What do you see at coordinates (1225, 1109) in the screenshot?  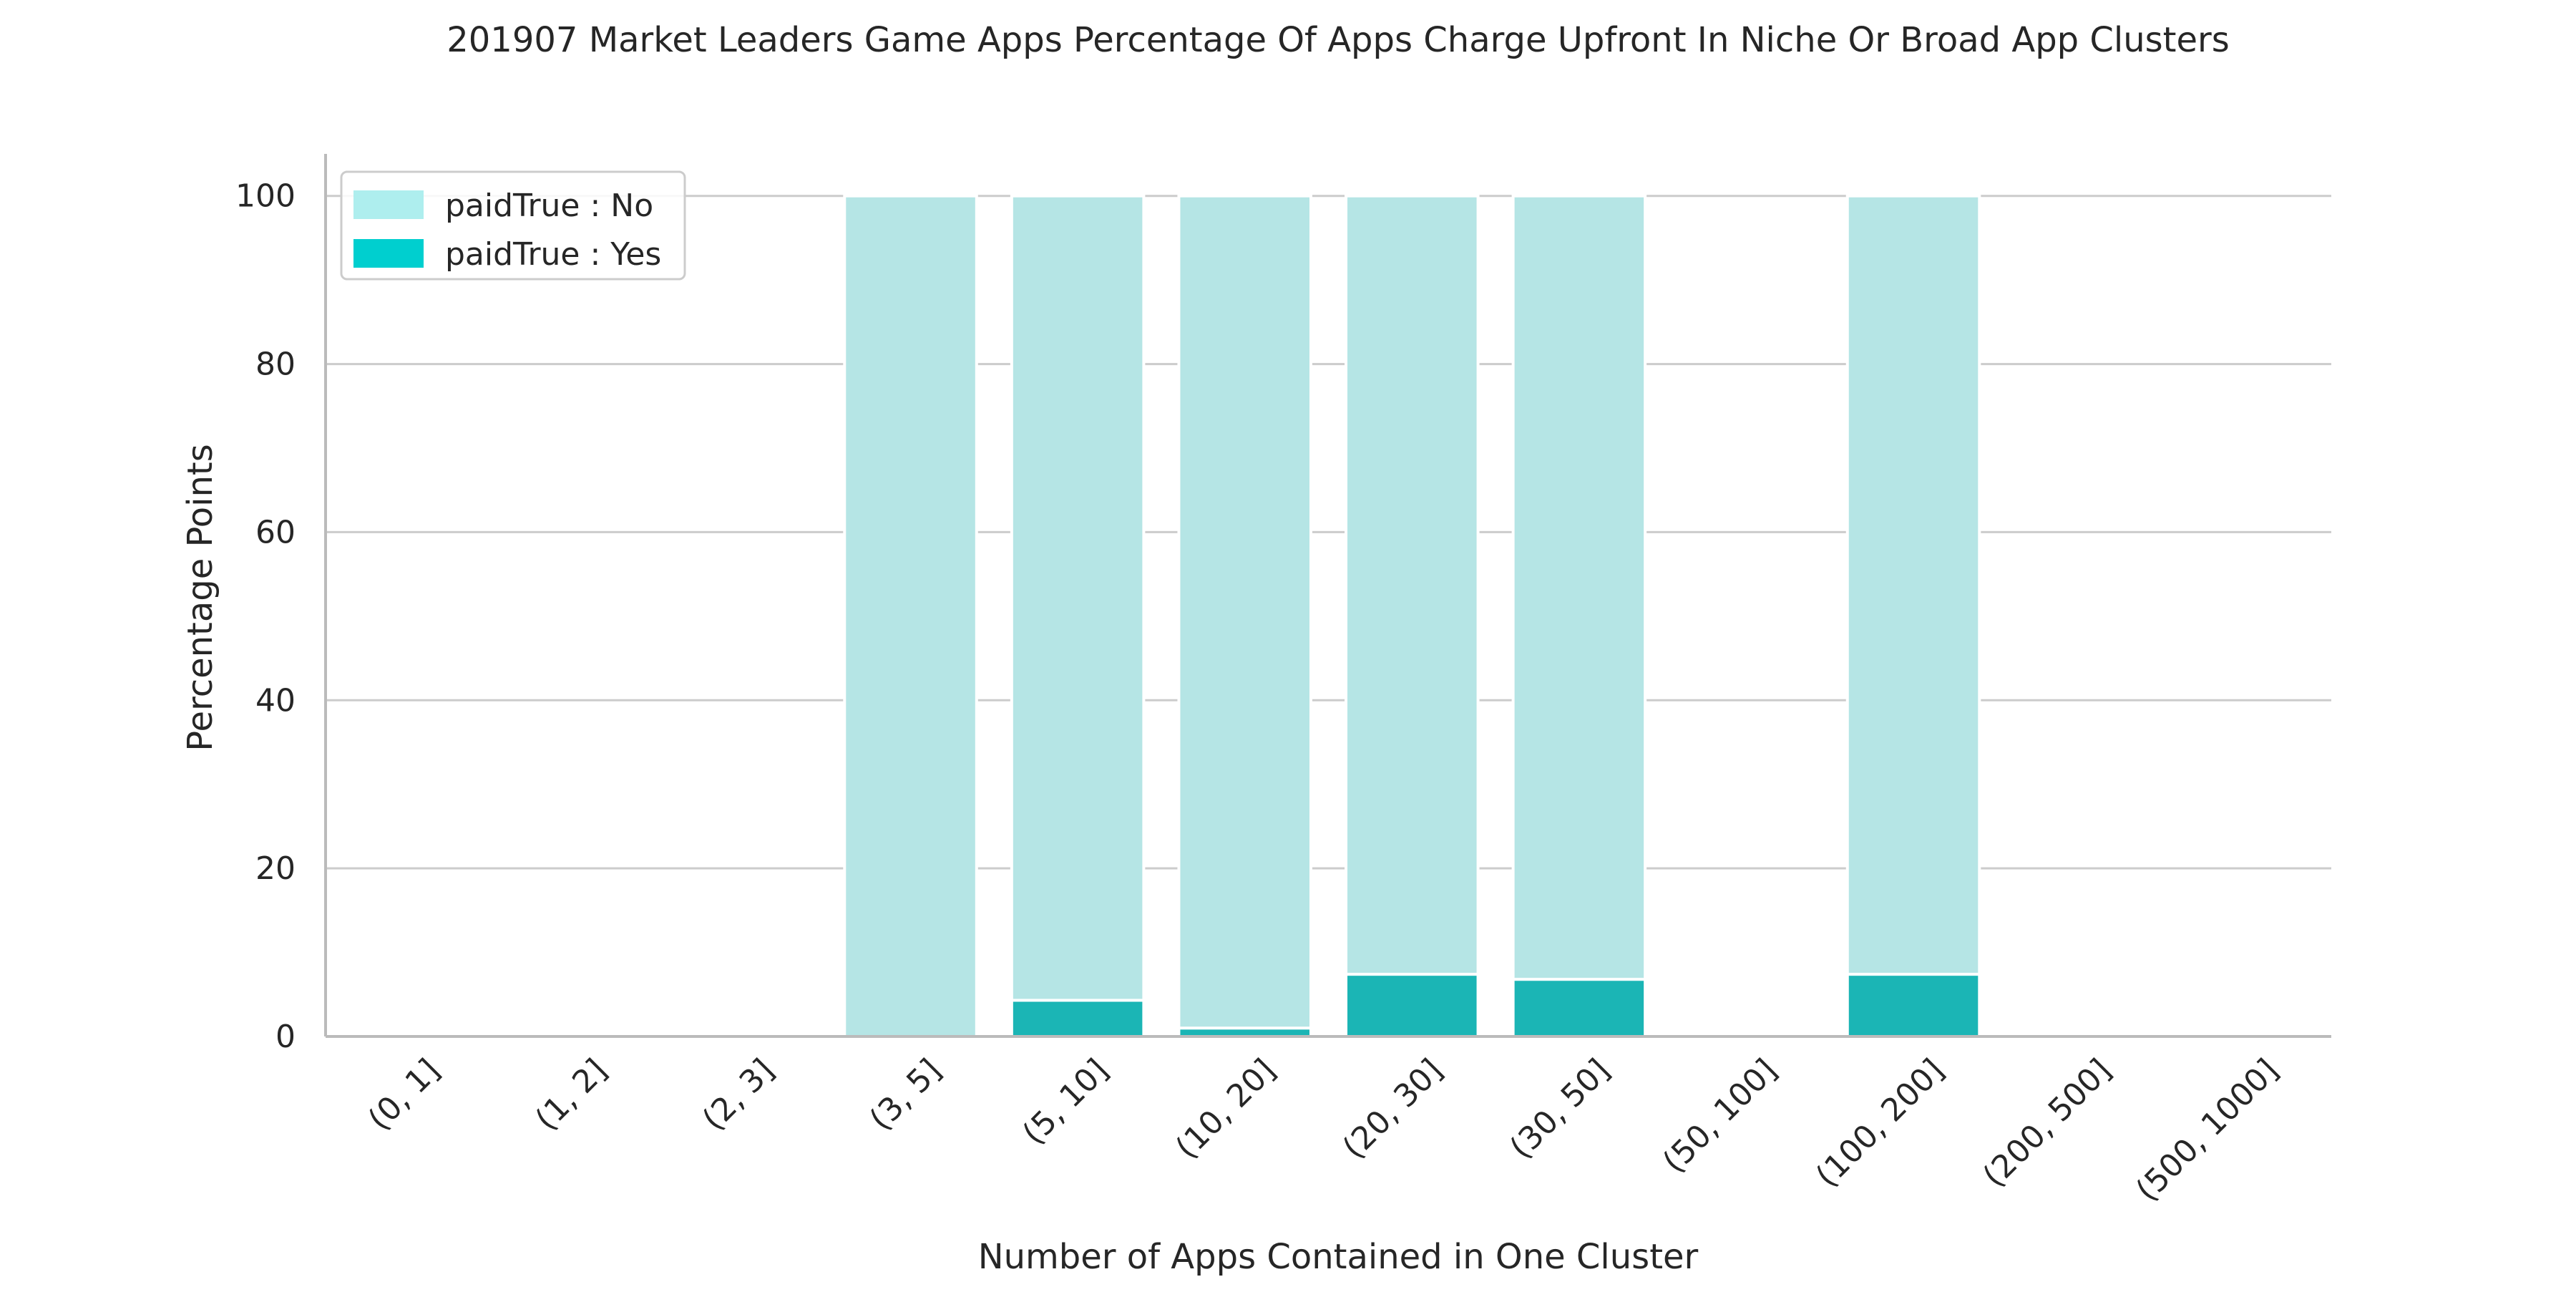 I see `x-tick-label: (10, 20]` at bounding box center [1225, 1109].